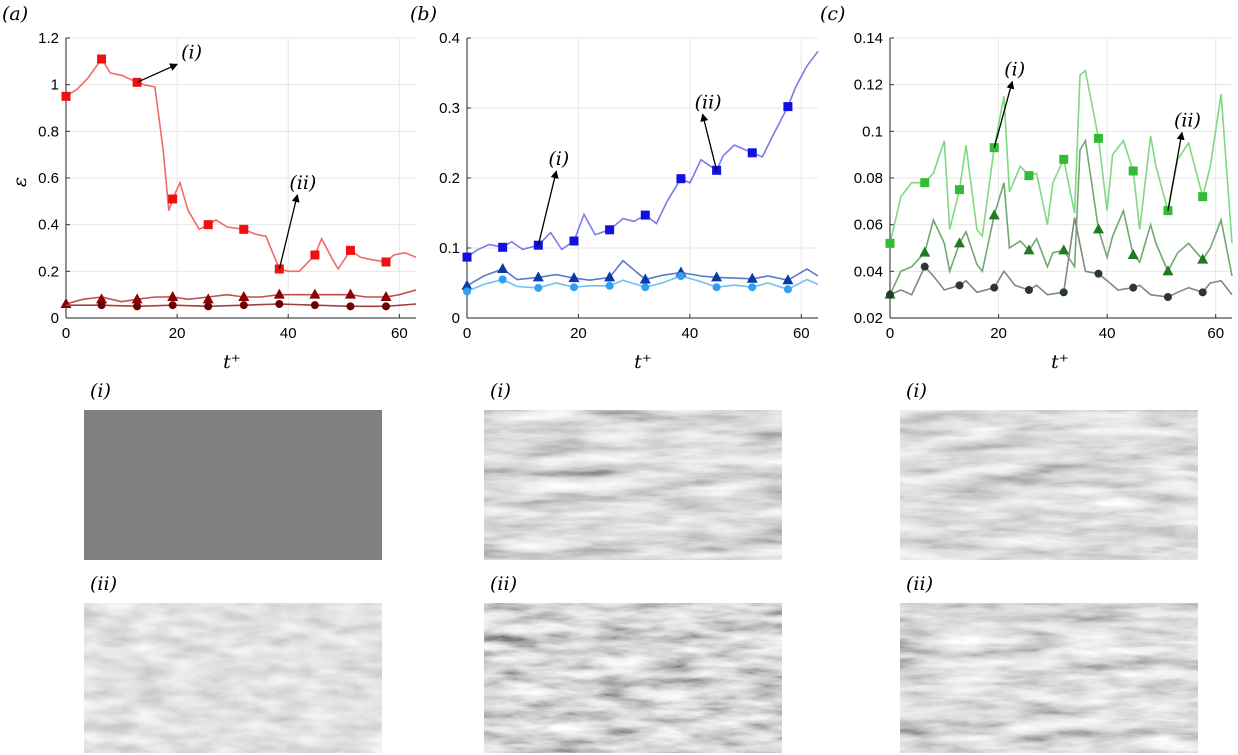  Describe the element at coordinates (868, 38) in the screenshot. I see `ytick-label: 0.14` at that location.